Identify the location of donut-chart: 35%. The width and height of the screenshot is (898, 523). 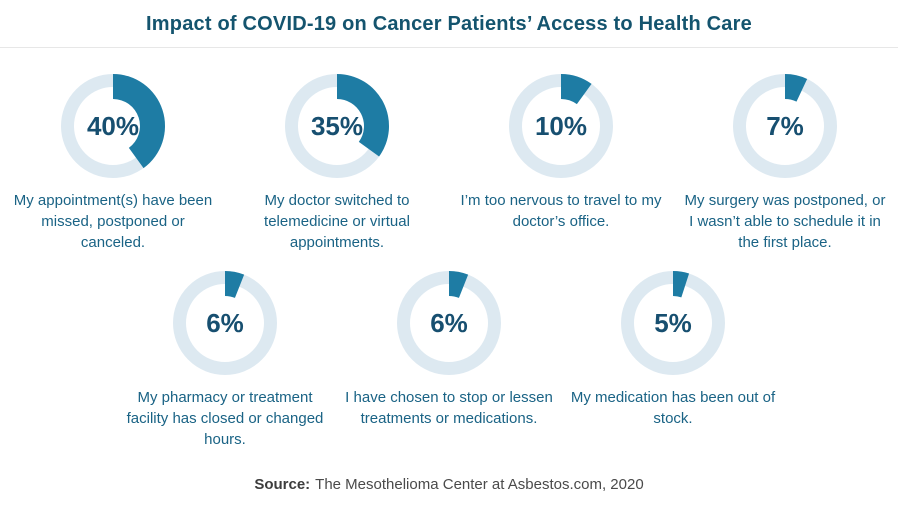
(337, 126).